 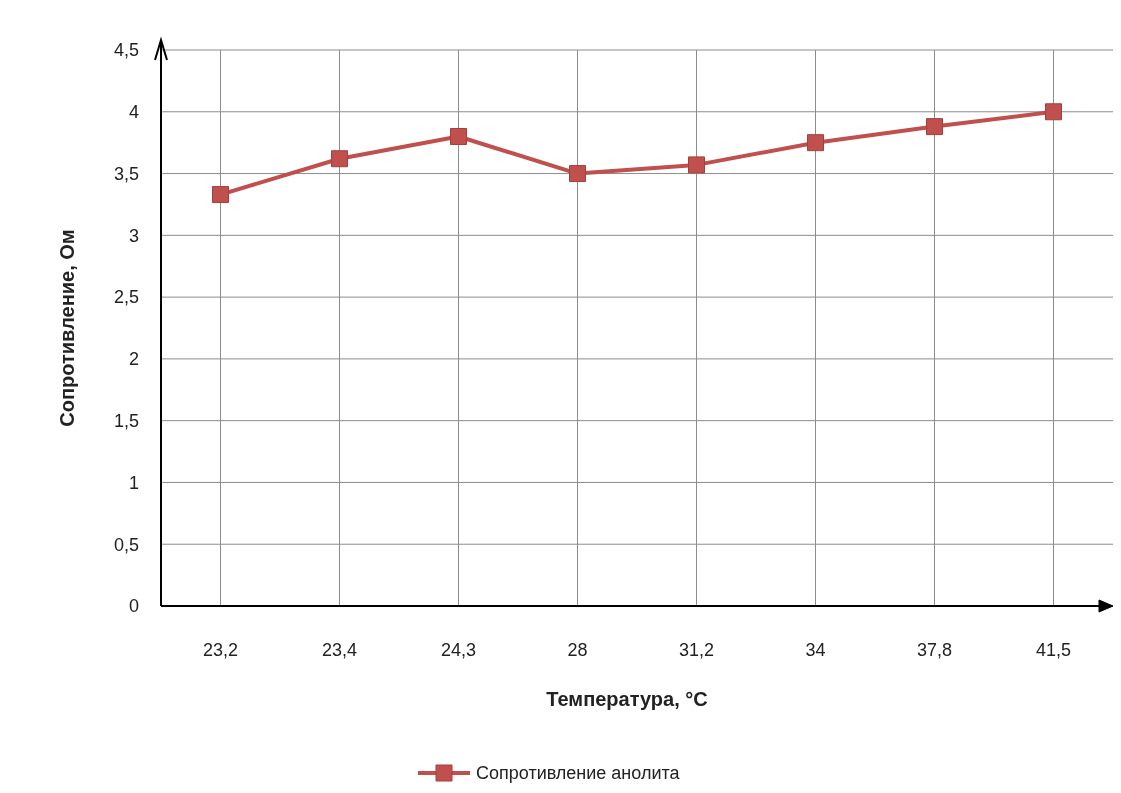 What do you see at coordinates (577, 650) in the screenshot?
I see `x-tick-label: 28` at bounding box center [577, 650].